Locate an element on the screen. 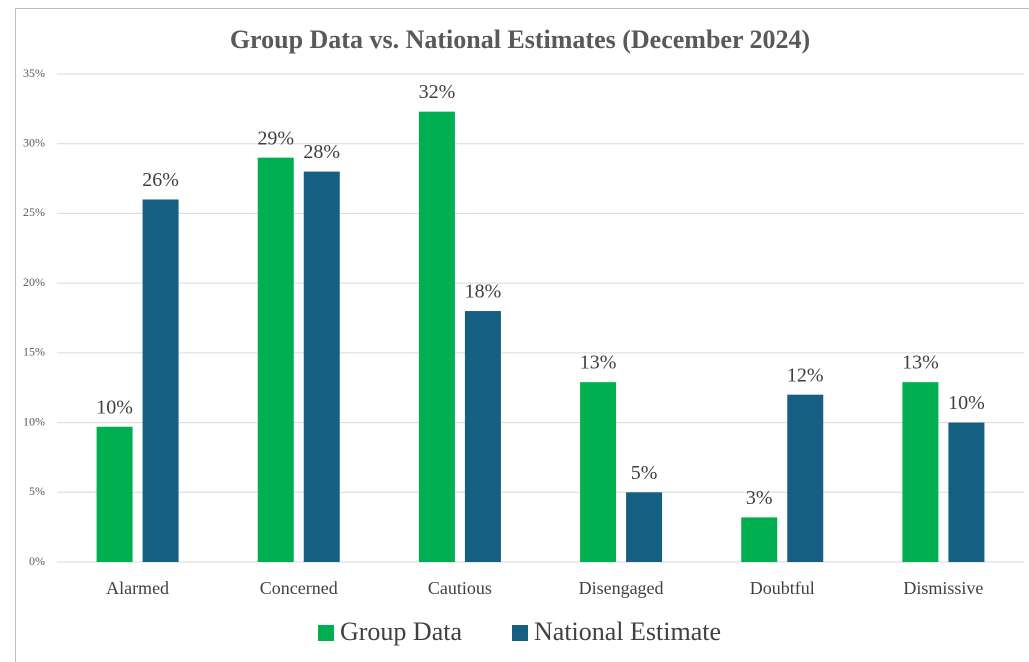 The image size is (1029, 662). legend-label: National Estimate is located at coordinates (627, 631).